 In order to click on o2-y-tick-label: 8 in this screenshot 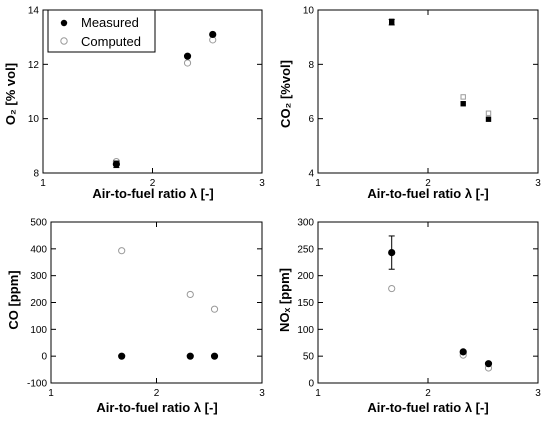, I will do `click(36, 174)`.